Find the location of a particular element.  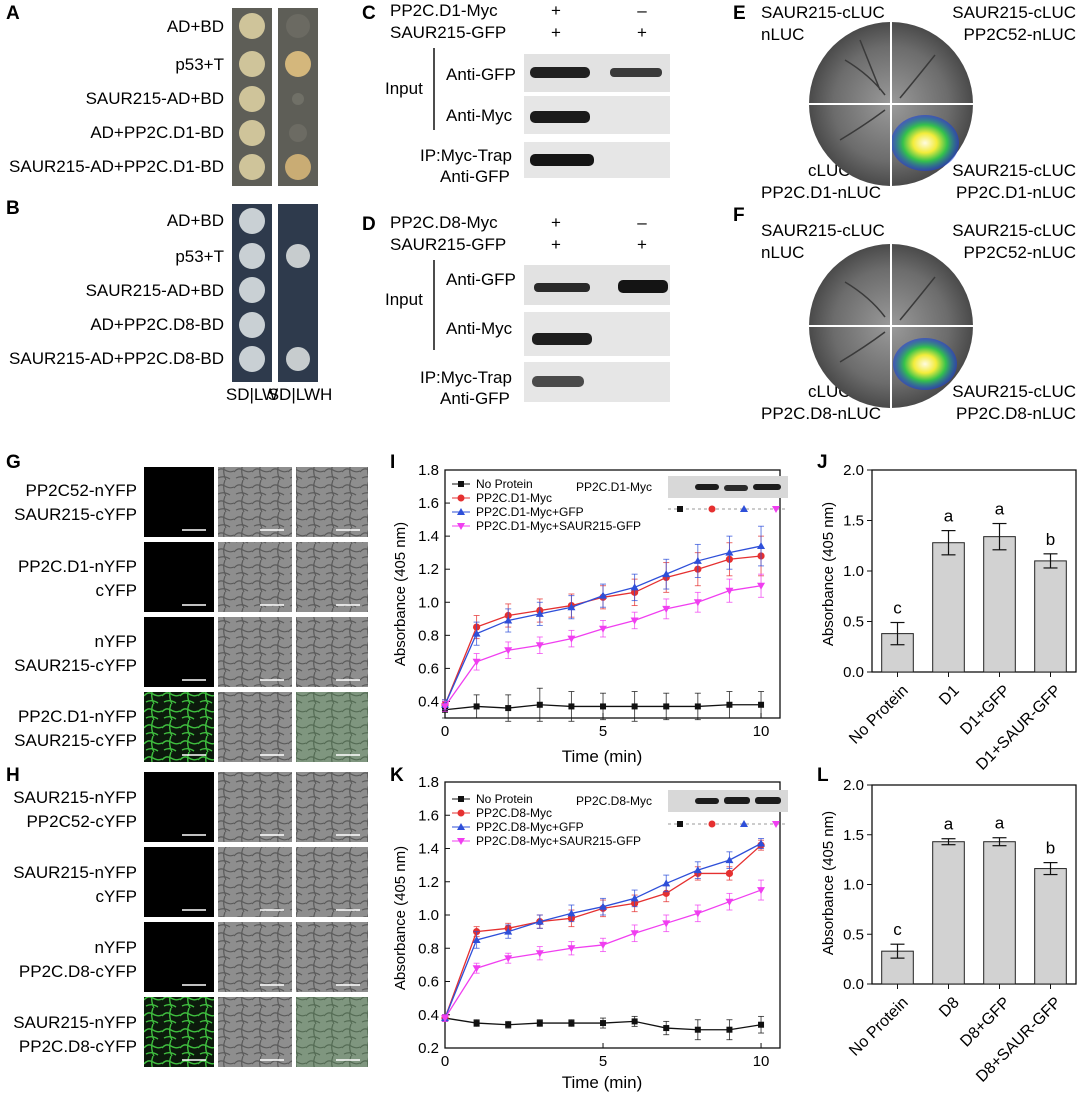

yeast-label: SAUR215-AD+PP2C.D8-BD is located at coordinates (116, 358).